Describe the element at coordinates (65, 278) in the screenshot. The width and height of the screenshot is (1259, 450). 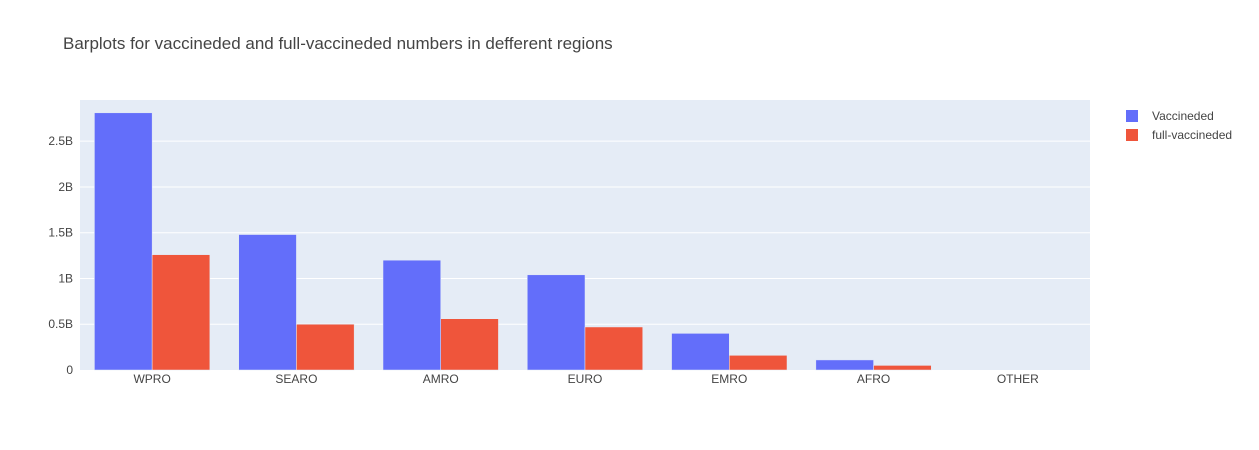
I see `y-tick-label: 1B` at that location.